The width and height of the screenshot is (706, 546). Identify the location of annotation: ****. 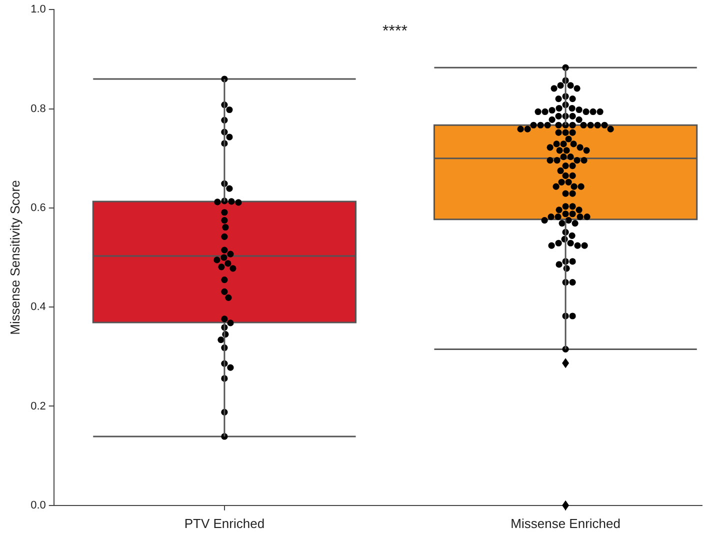
(395, 31).